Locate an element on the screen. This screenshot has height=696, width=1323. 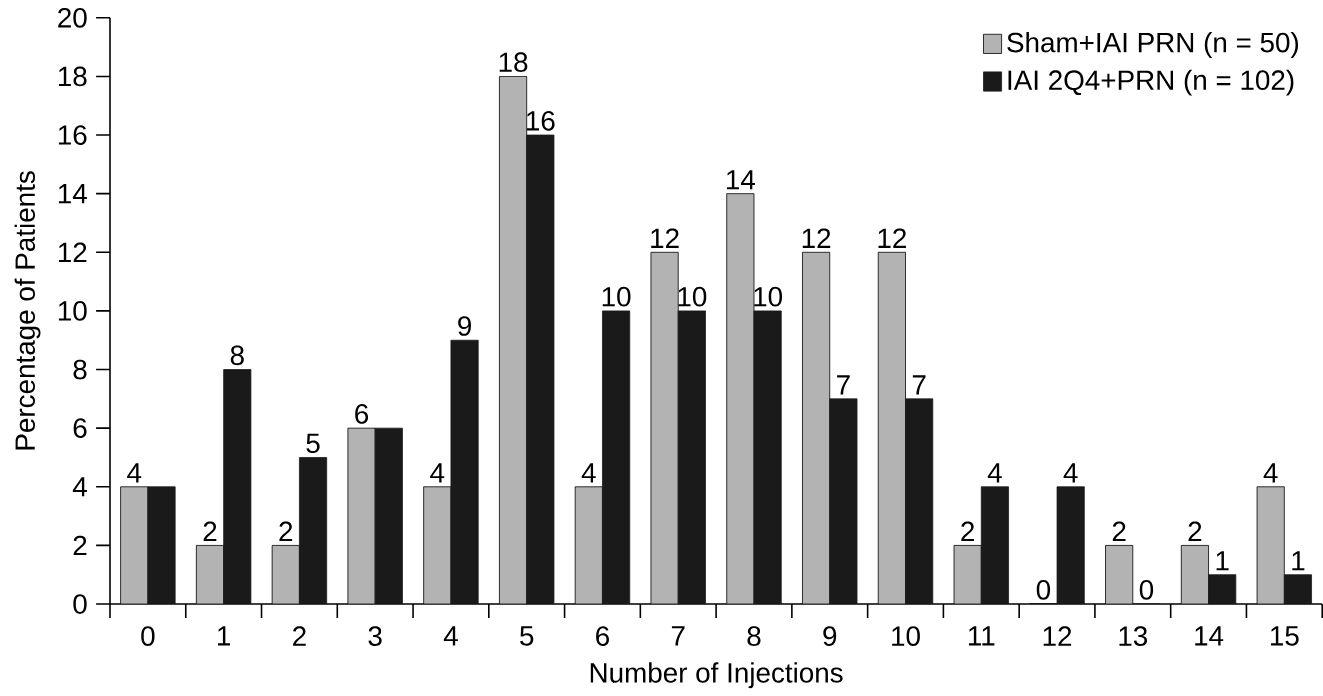
data-label: 9 is located at coordinates (464, 326).